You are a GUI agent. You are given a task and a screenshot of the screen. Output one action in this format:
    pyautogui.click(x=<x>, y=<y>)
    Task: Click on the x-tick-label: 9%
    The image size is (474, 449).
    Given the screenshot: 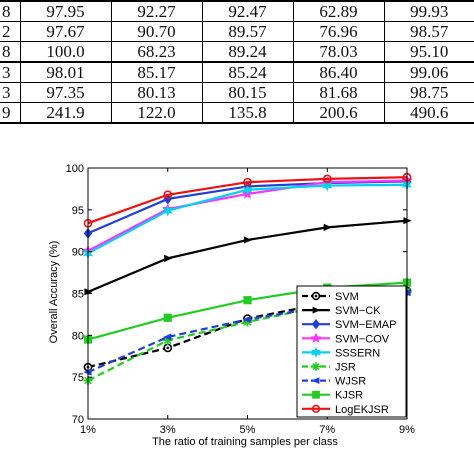 What is the action you would take?
    pyautogui.click(x=407, y=430)
    